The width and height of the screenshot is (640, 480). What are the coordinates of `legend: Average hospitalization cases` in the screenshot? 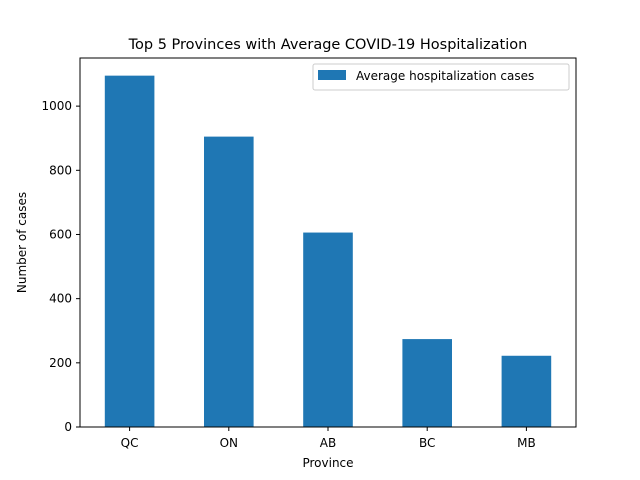 It's located at (441, 77).